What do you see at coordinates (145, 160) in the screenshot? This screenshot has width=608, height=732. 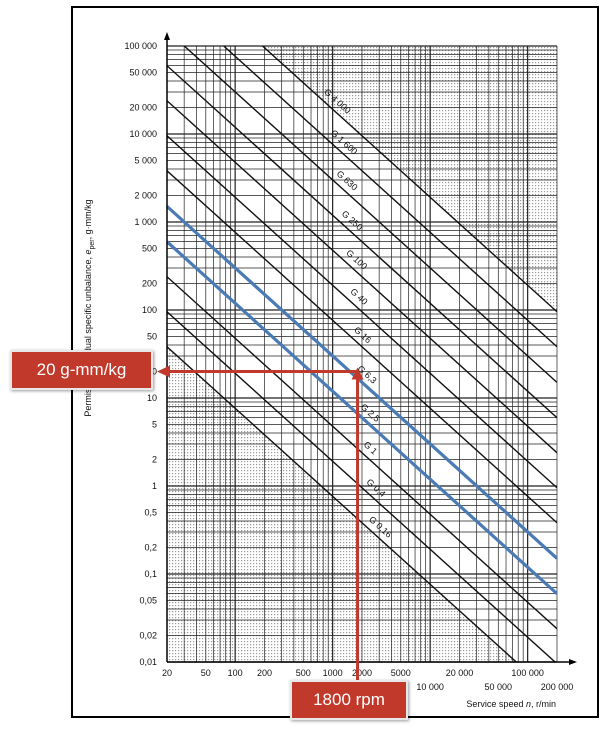 I see `y-tick-label: 5 000` at bounding box center [145, 160].